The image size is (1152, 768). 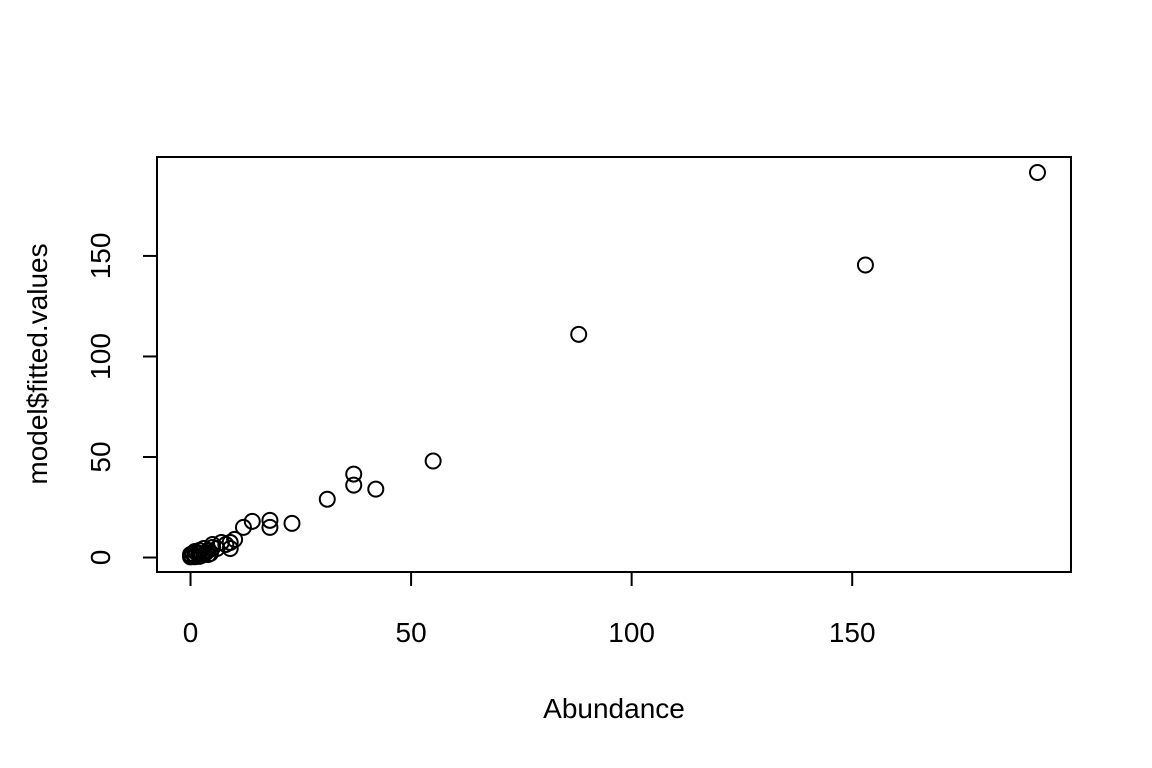 What do you see at coordinates (614, 708) in the screenshot?
I see `x-axis-label: Abundance` at bounding box center [614, 708].